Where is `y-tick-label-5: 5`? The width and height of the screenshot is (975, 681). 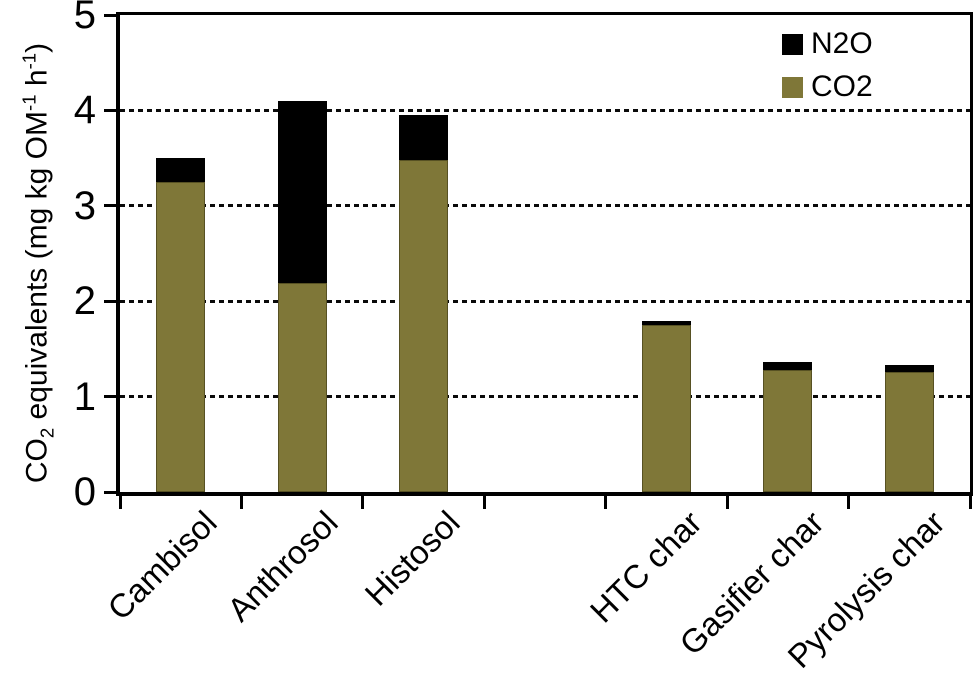 y-tick-label-5: 5 is located at coordinates (84, 18).